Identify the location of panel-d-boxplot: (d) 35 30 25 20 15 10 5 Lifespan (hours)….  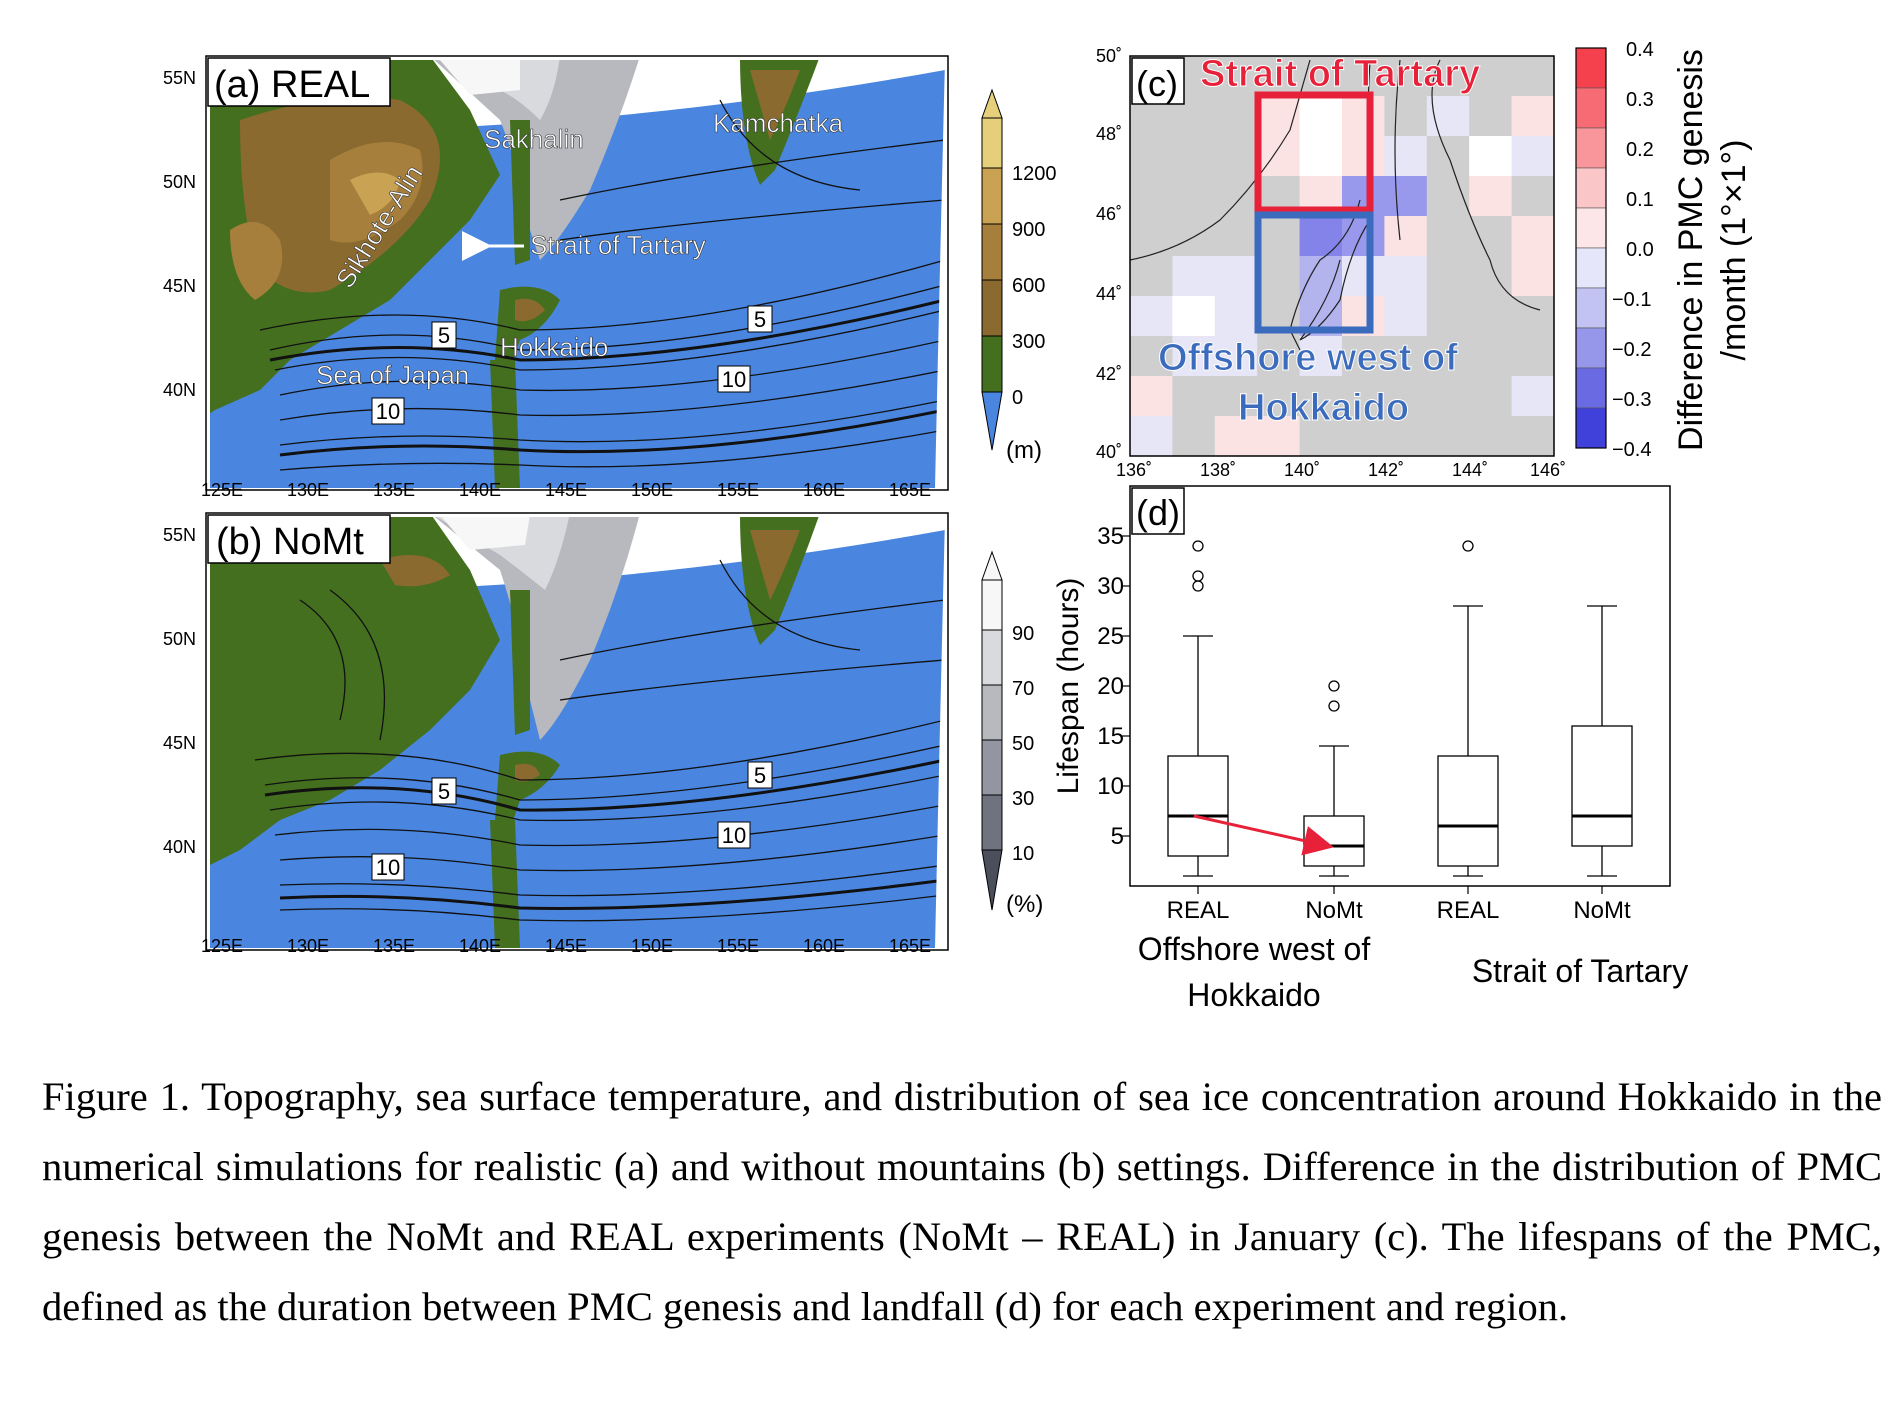
(1370, 749).